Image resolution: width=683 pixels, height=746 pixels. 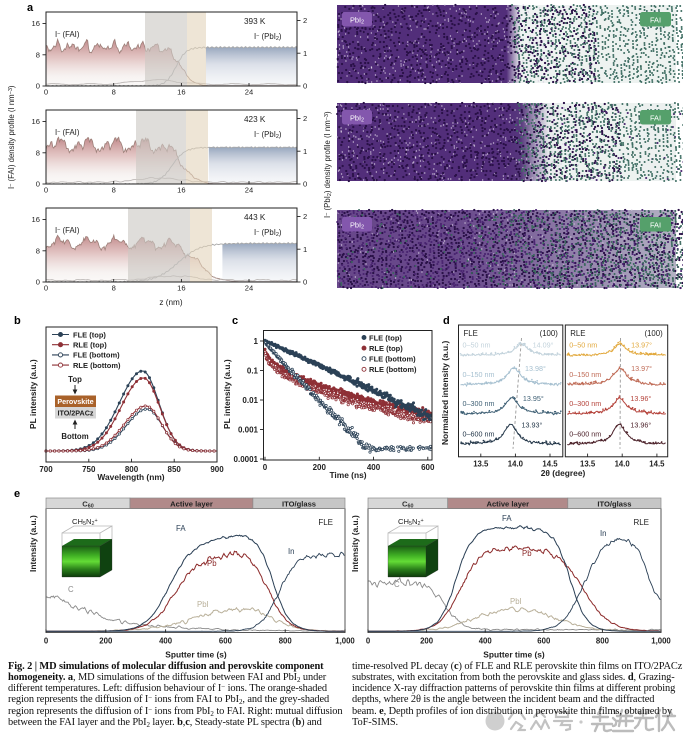 I want to click on svg-text: 13.98°, so click(x=535, y=368).